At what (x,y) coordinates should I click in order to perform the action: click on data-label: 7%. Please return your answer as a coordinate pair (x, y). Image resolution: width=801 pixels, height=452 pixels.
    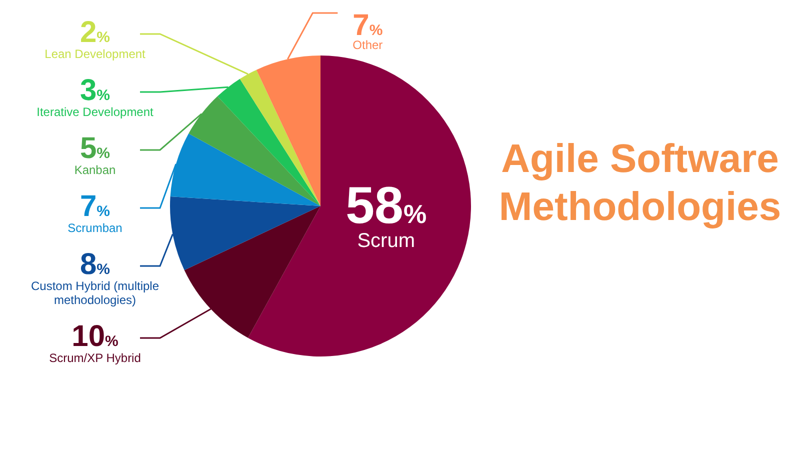
    Looking at the image, I should click on (95, 206).